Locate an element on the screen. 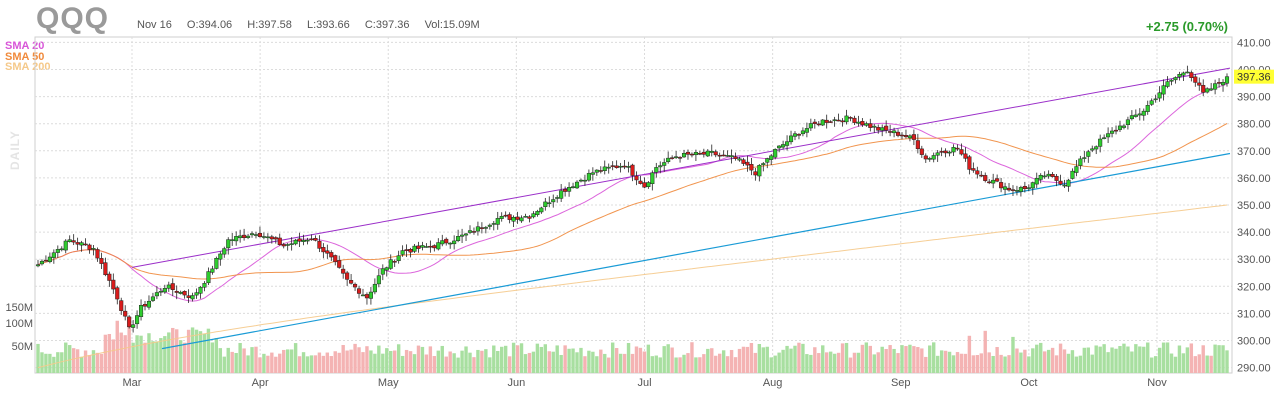  quote-volume: Vol:15.09M is located at coordinates (452, 25).